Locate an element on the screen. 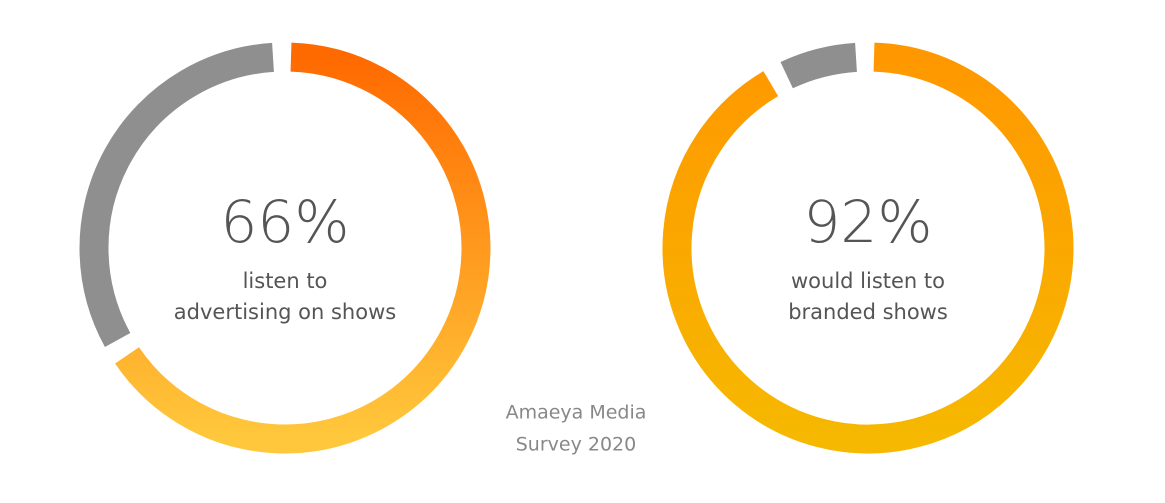  donut-label: branded shows is located at coordinates (868, 312).